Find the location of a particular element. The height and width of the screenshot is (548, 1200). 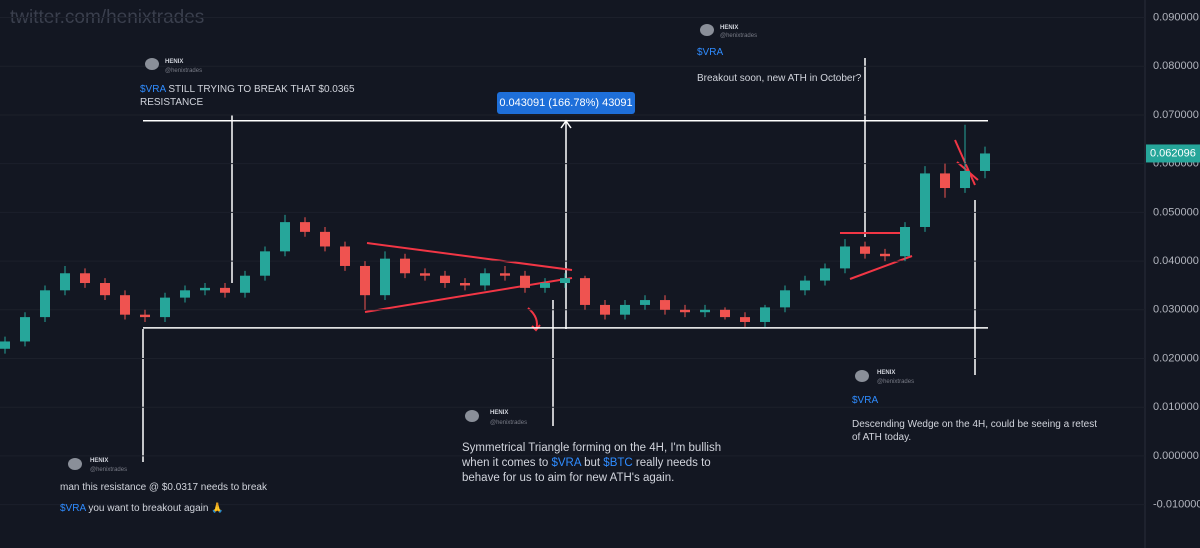

y-tick-label: -0.010000 is located at coordinates (1176, 505).